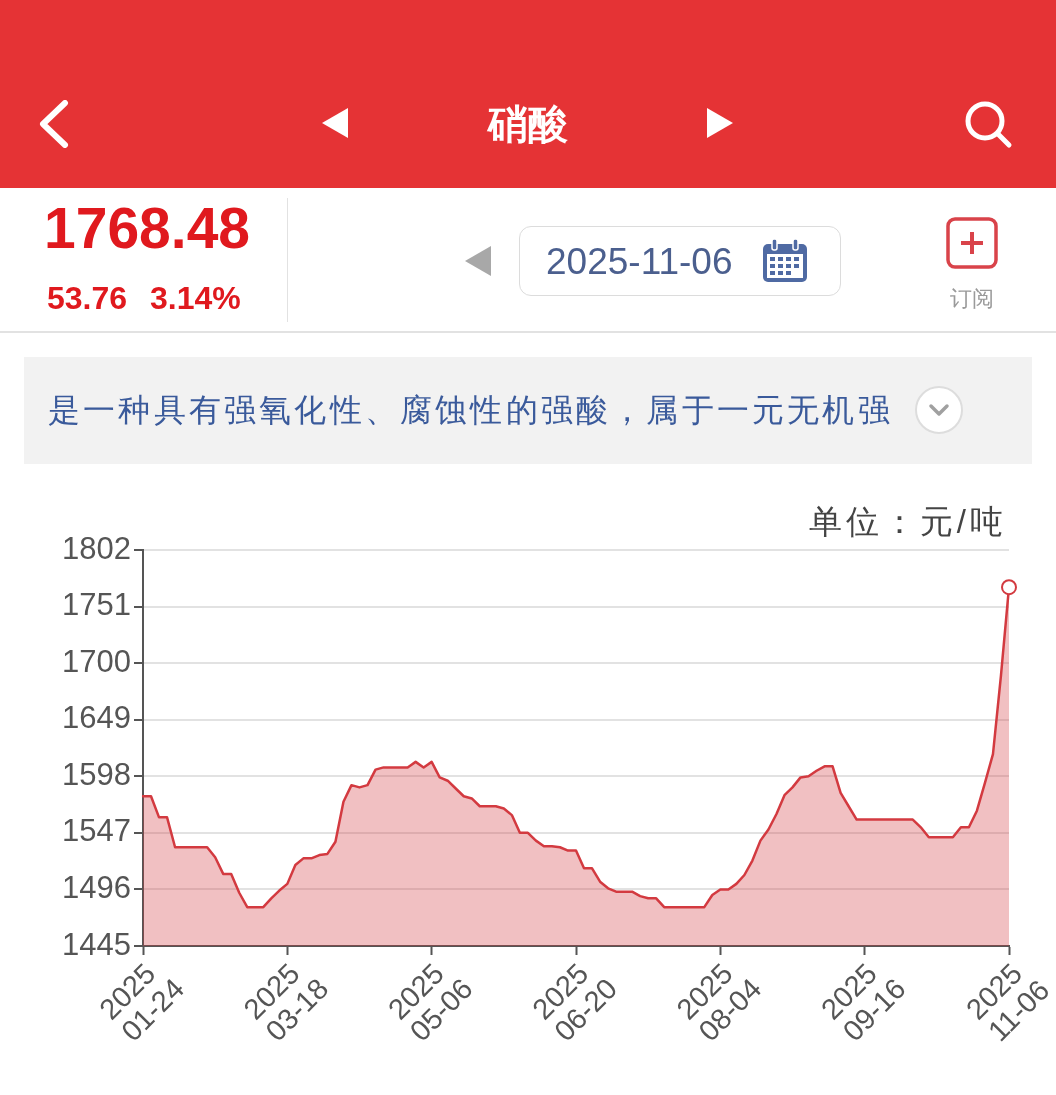 The image size is (1056, 1095). I want to click on y-tick-label: 1445, so click(96, 944).